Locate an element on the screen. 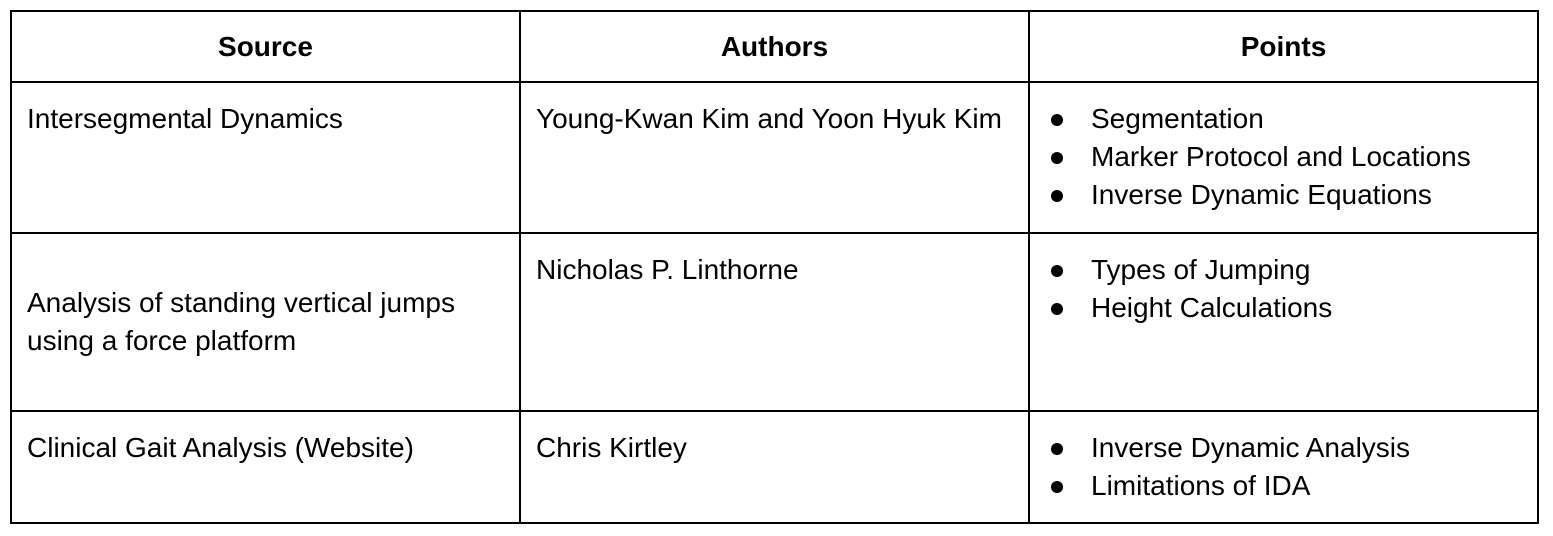 This screenshot has height=536, width=1553. point-text: Inverse Dynamic Equations is located at coordinates (1261, 194).